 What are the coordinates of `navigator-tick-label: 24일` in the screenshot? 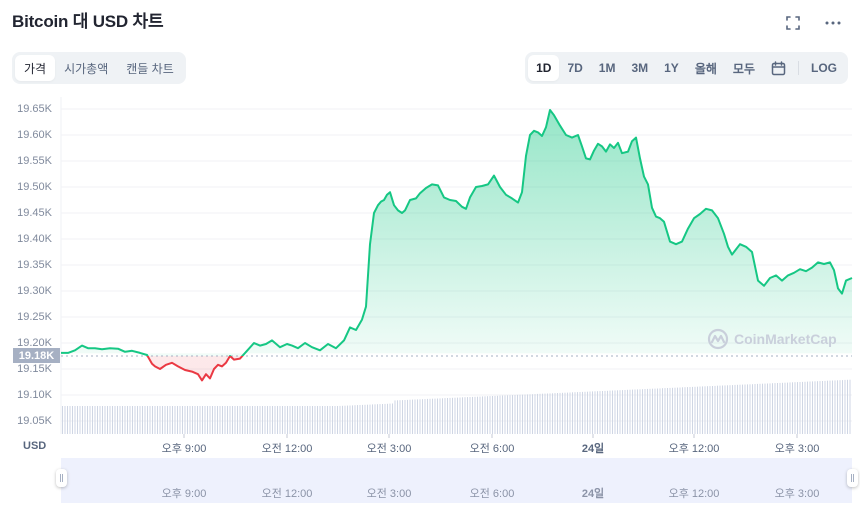 It's located at (593, 494).